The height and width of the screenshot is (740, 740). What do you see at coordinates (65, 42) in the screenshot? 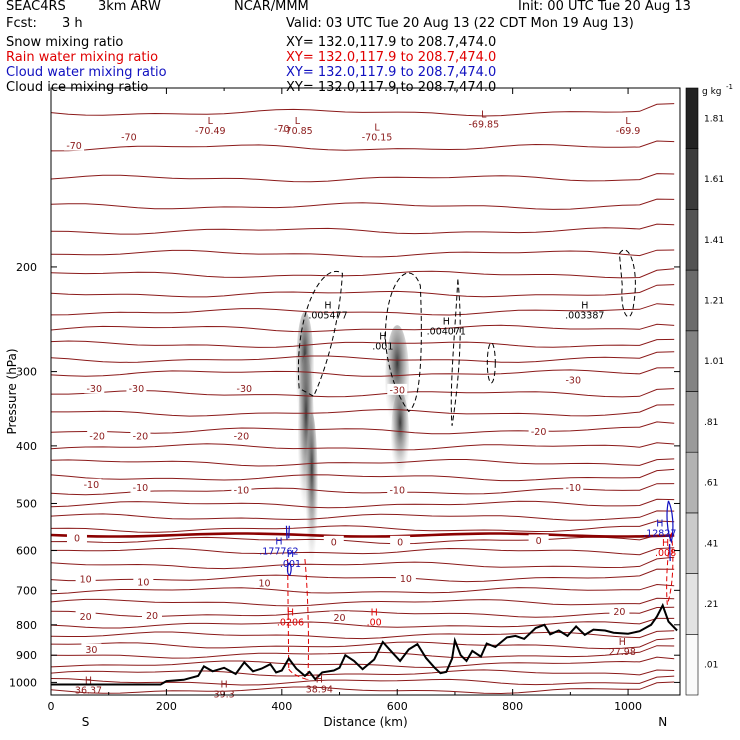
I see `field-snow-name: Snow mixing ratio` at bounding box center [65, 42].